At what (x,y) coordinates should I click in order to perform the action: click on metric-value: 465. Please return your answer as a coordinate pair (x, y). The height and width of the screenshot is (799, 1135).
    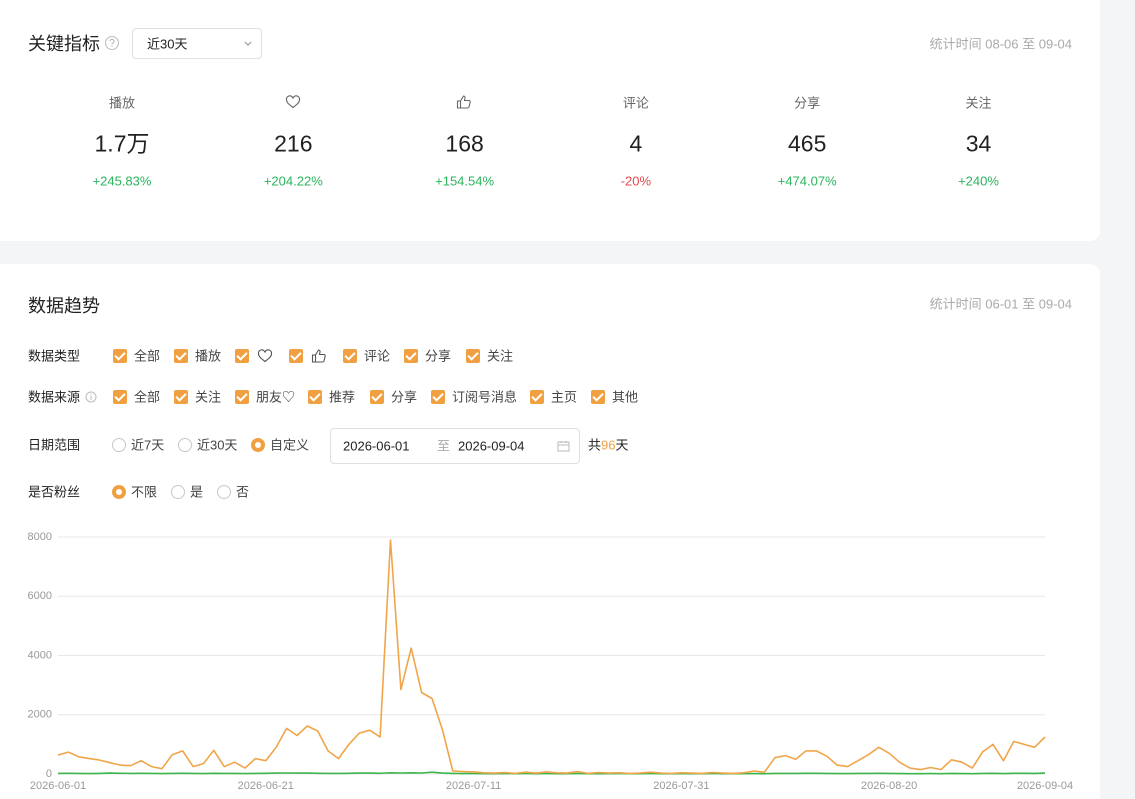
    Looking at the image, I should click on (807, 143).